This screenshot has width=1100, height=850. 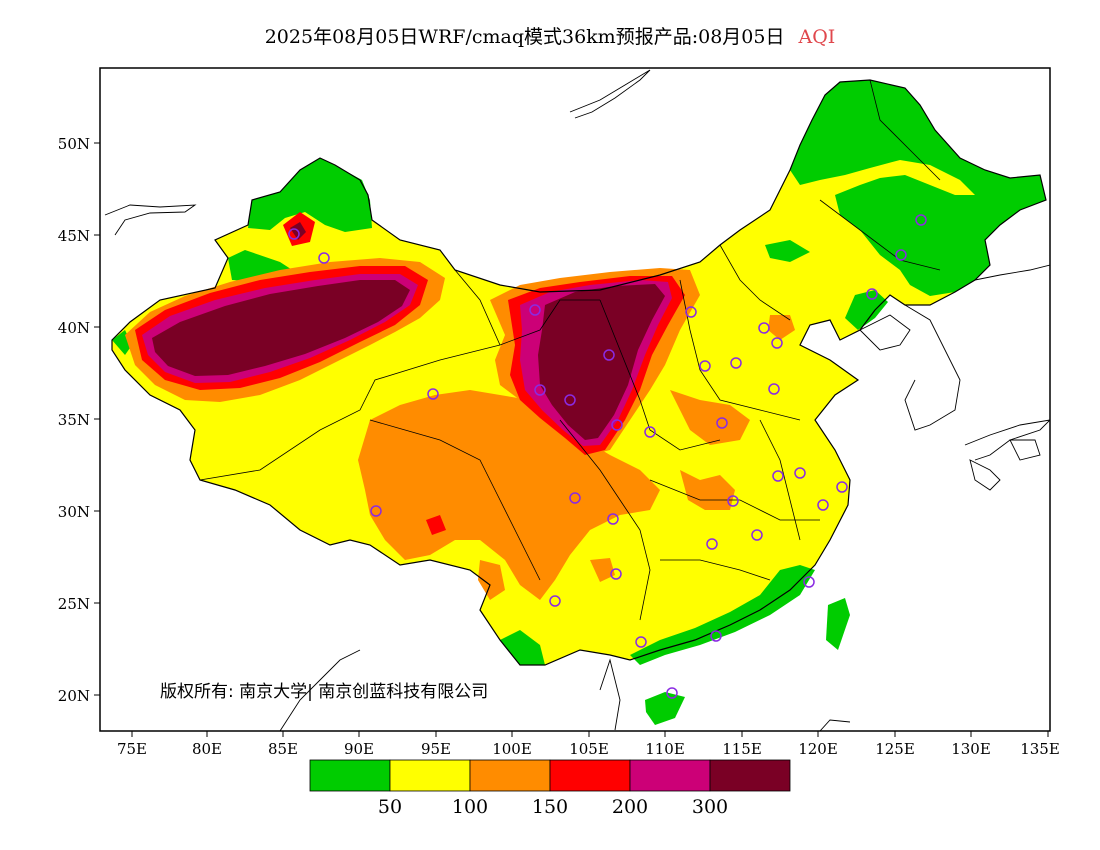 What do you see at coordinates (132, 749) in the screenshot?
I see `lon-label: 75E` at bounding box center [132, 749].